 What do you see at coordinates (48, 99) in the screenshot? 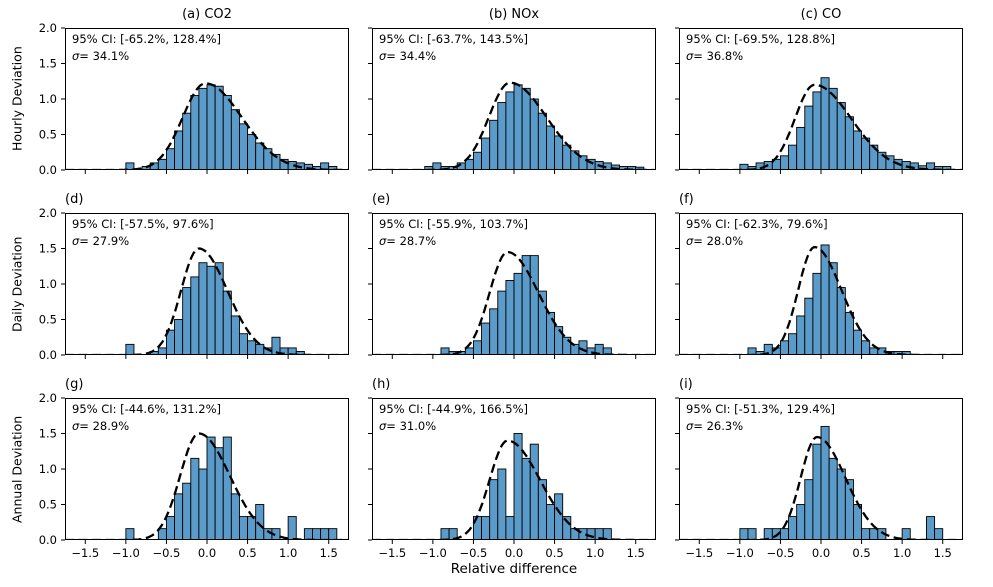
I see `y-tick-label: 1.0` at bounding box center [48, 99].